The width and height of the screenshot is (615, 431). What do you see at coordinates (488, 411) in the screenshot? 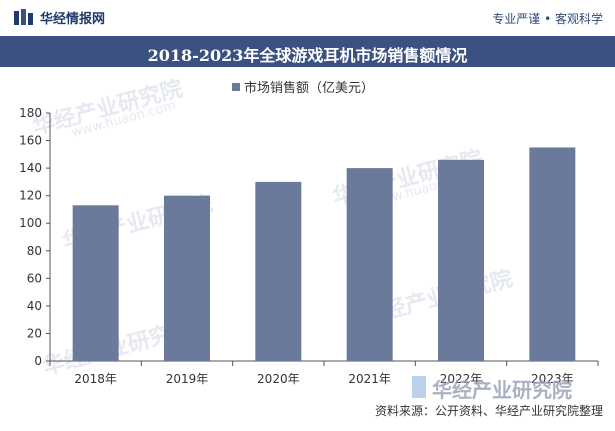
I see `source-note: 资料来源：公开资料、华经产业研究院整理` at bounding box center [488, 411].